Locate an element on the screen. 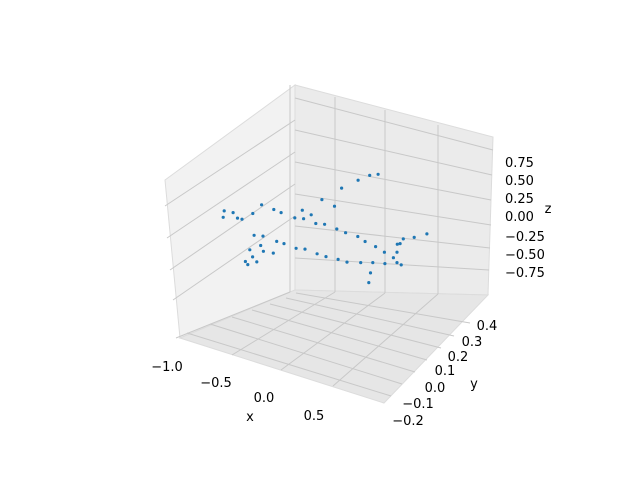  y-axis-label: y is located at coordinates (474, 384).